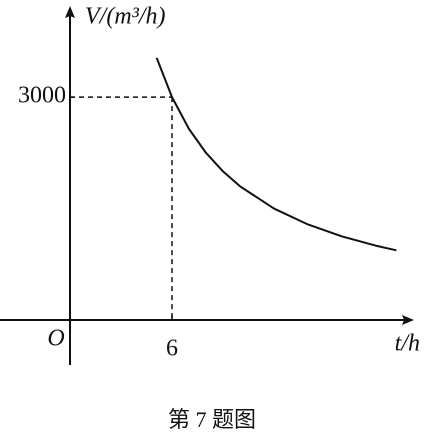 The width and height of the screenshot is (424, 442). What do you see at coordinates (172, 349) in the screenshot?
I see `x-tick-label: 6` at bounding box center [172, 349].